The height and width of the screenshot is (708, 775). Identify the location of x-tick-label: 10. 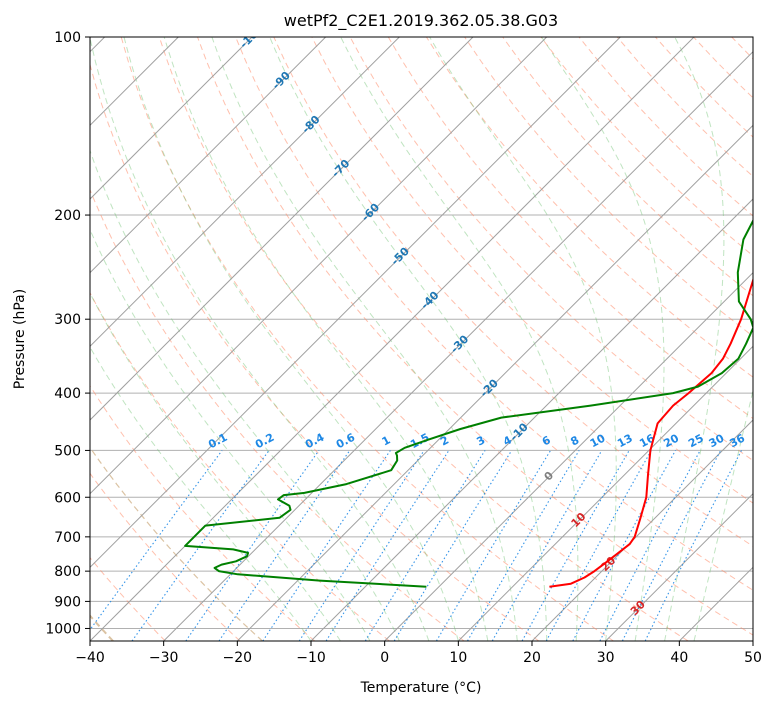
(458, 658).